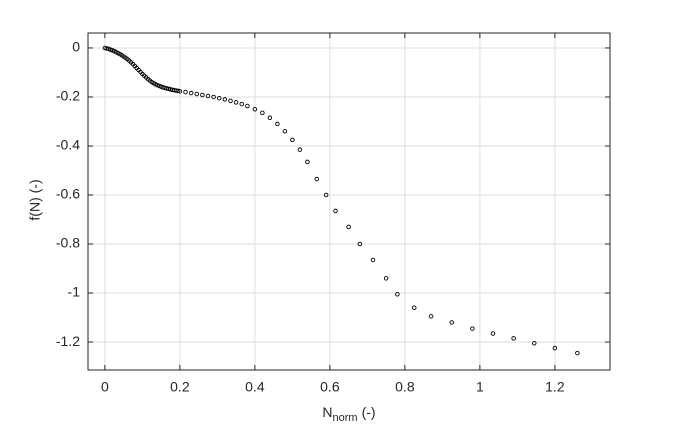 The width and height of the screenshot is (675, 433). What do you see at coordinates (68, 145) in the screenshot?
I see `y-tick-label: -0.4` at bounding box center [68, 145].